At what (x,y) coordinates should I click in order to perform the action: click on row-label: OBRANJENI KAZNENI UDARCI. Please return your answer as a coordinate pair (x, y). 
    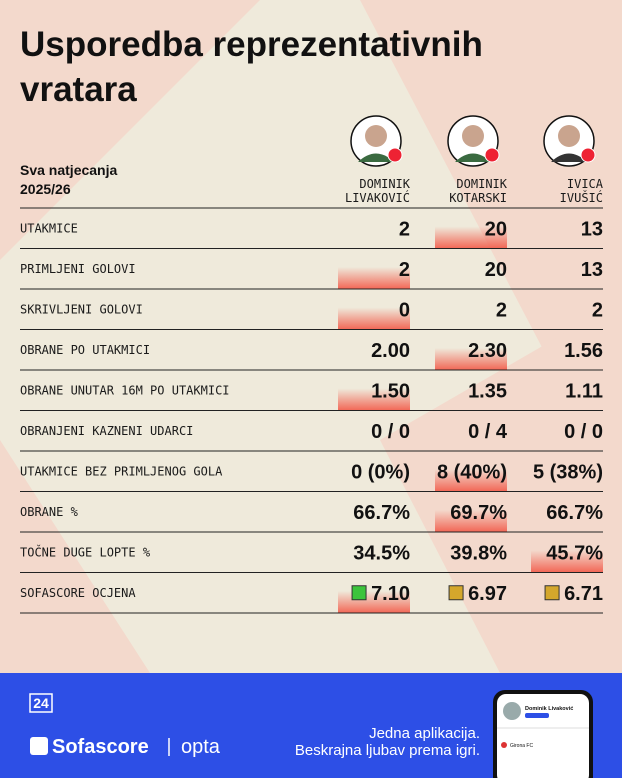
    Looking at the image, I should click on (106, 431).